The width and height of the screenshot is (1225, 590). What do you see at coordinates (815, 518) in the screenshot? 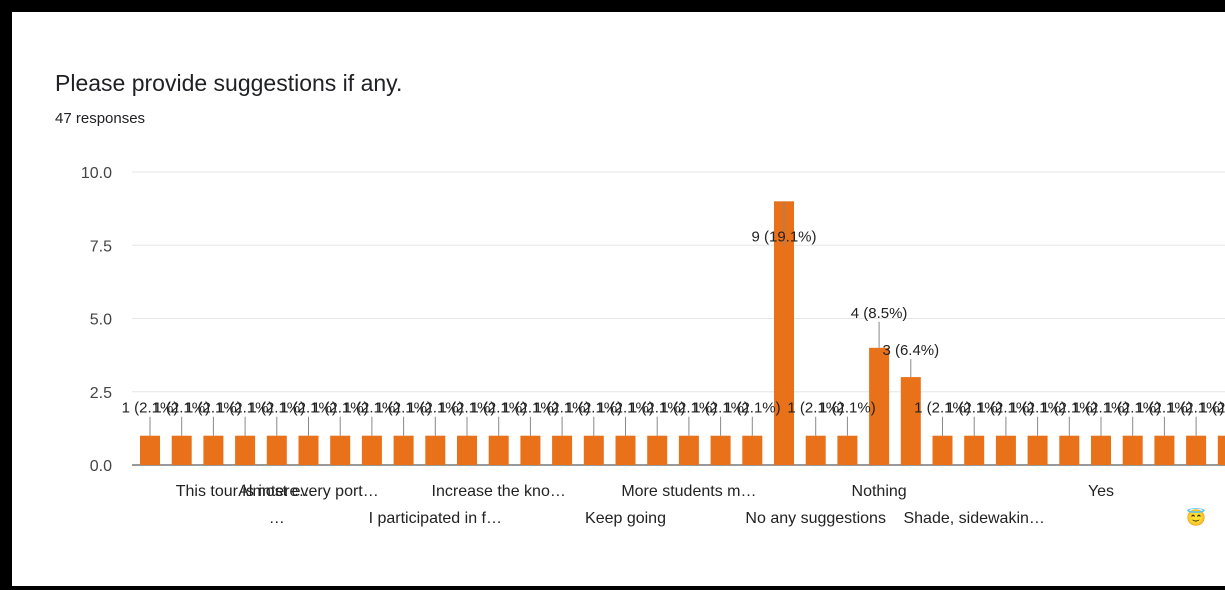
I see `x-tick-label: No any suggestions` at bounding box center [815, 518].